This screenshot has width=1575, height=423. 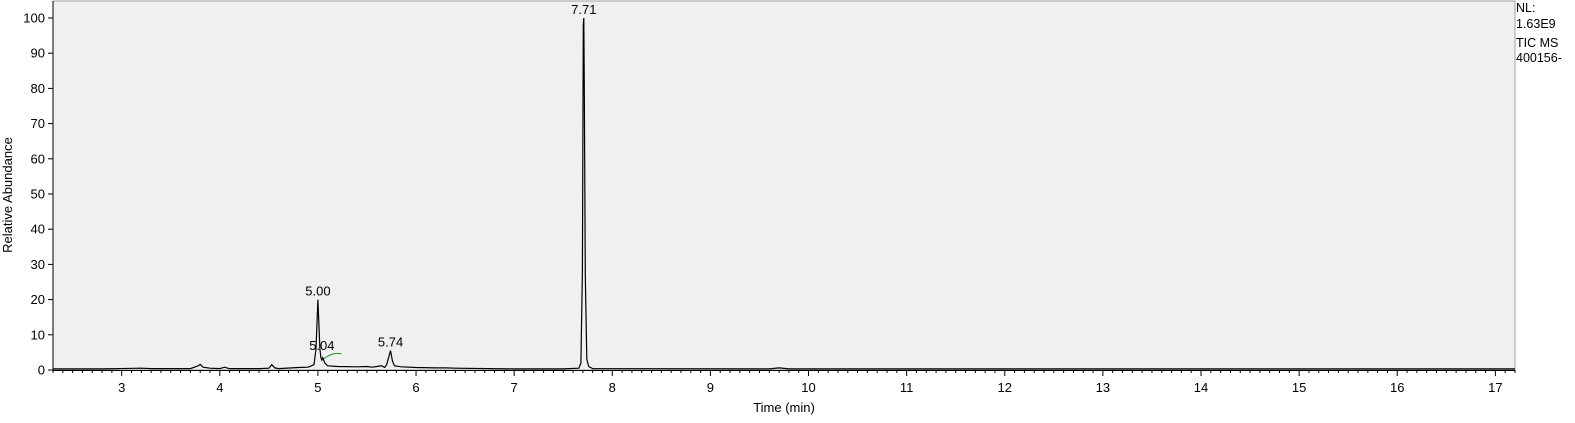 What do you see at coordinates (1005, 387) in the screenshot?
I see `x-tick-label: 12` at bounding box center [1005, 387].